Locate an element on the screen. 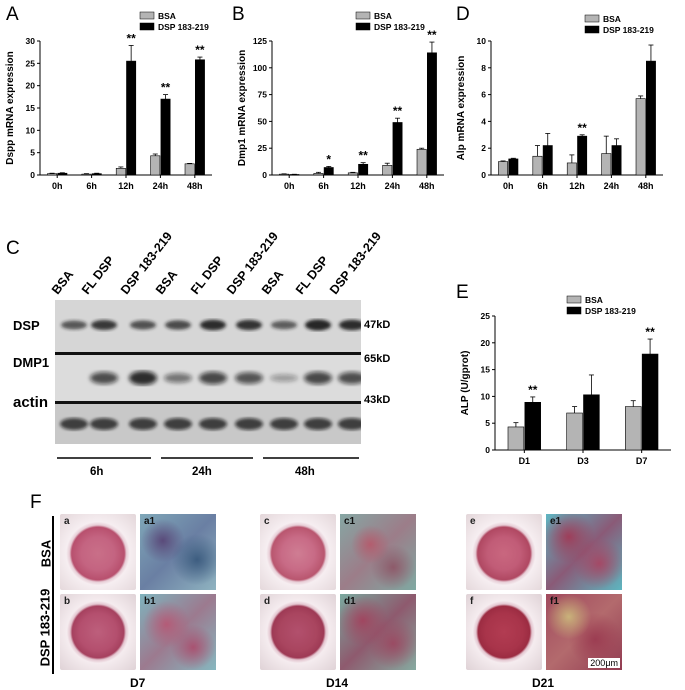  y-axis-label: ALP (U/gprot) is located at coordinates (465, 383).